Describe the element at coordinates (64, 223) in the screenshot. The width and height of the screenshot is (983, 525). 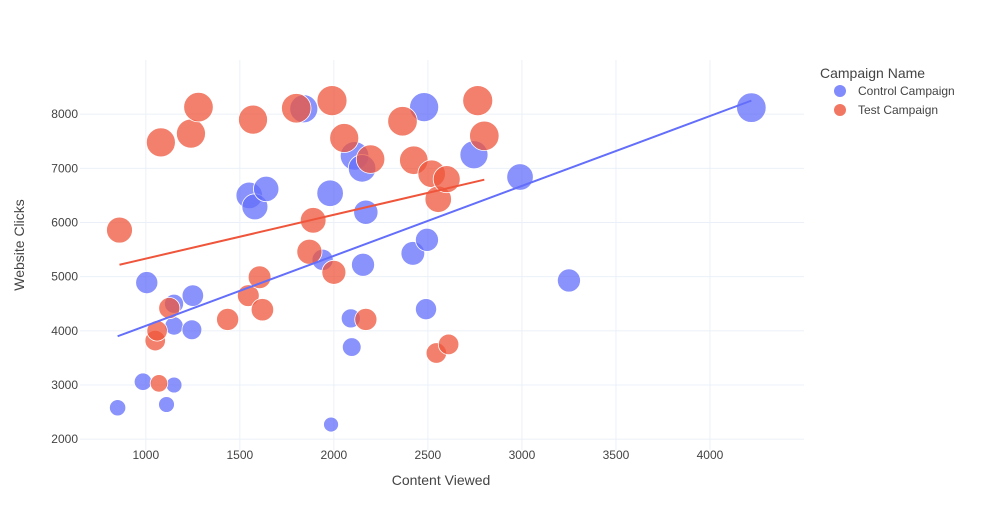
I see `y-tick-label: 6000` at that location.